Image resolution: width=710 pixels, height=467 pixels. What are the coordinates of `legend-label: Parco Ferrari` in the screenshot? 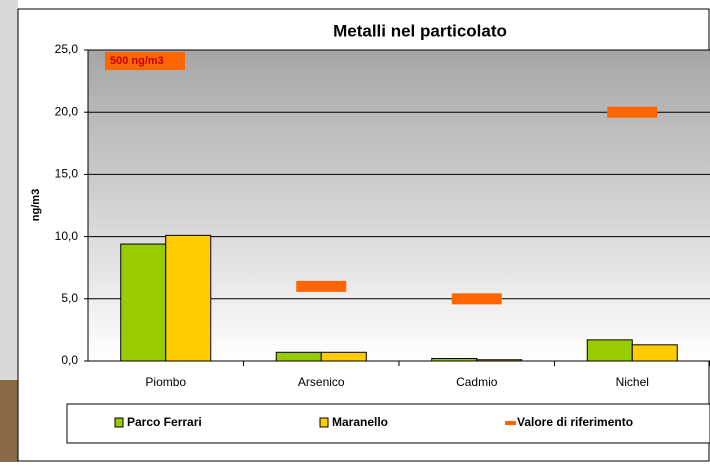 It's located at (164, 422).